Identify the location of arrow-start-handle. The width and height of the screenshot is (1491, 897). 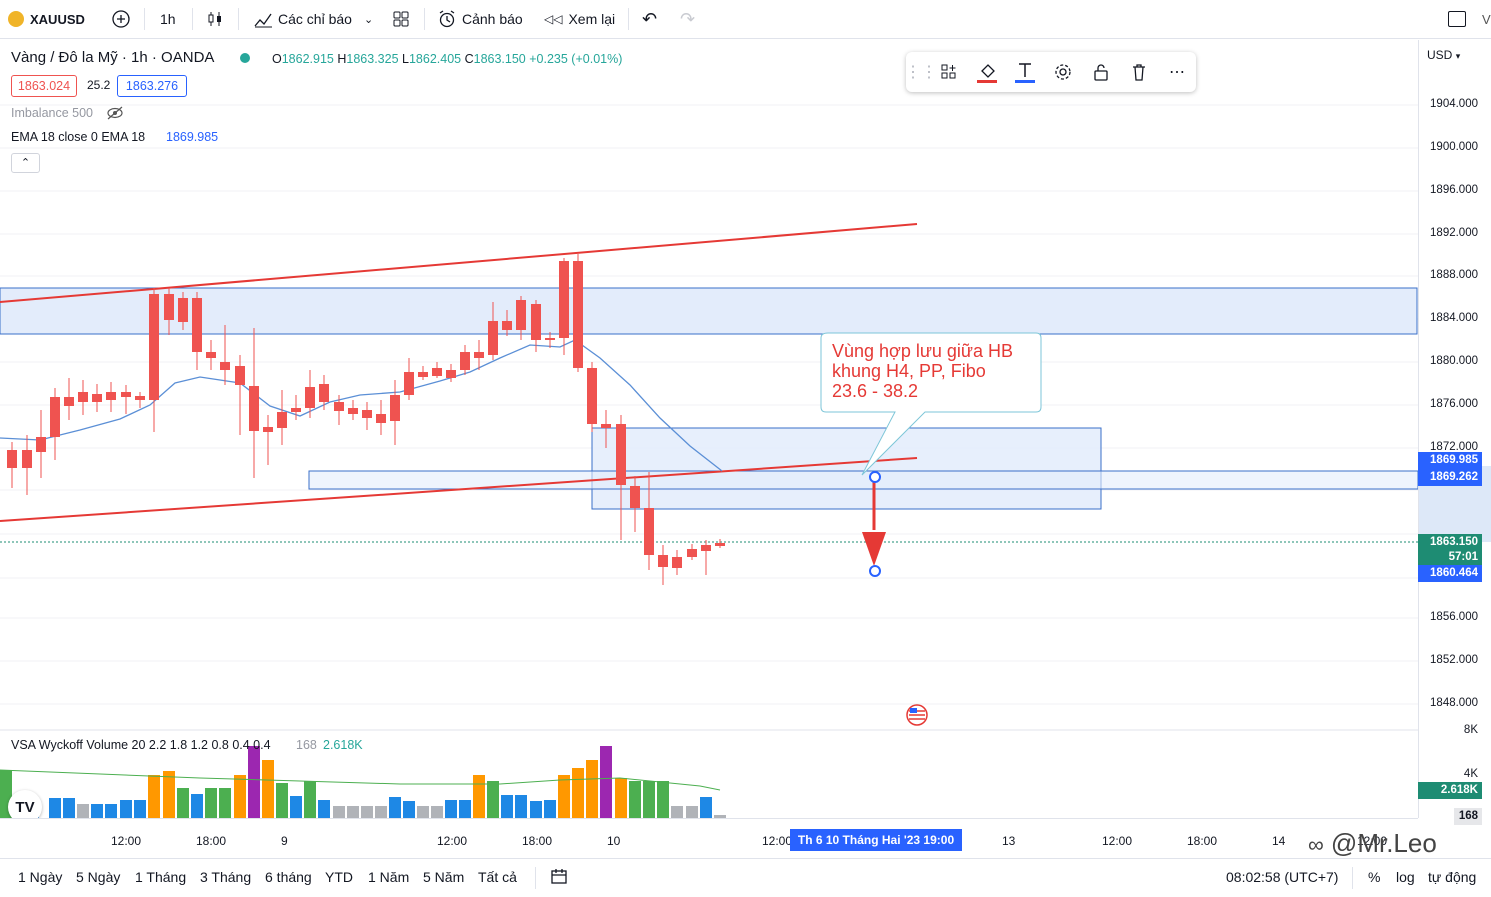
(875, 477).